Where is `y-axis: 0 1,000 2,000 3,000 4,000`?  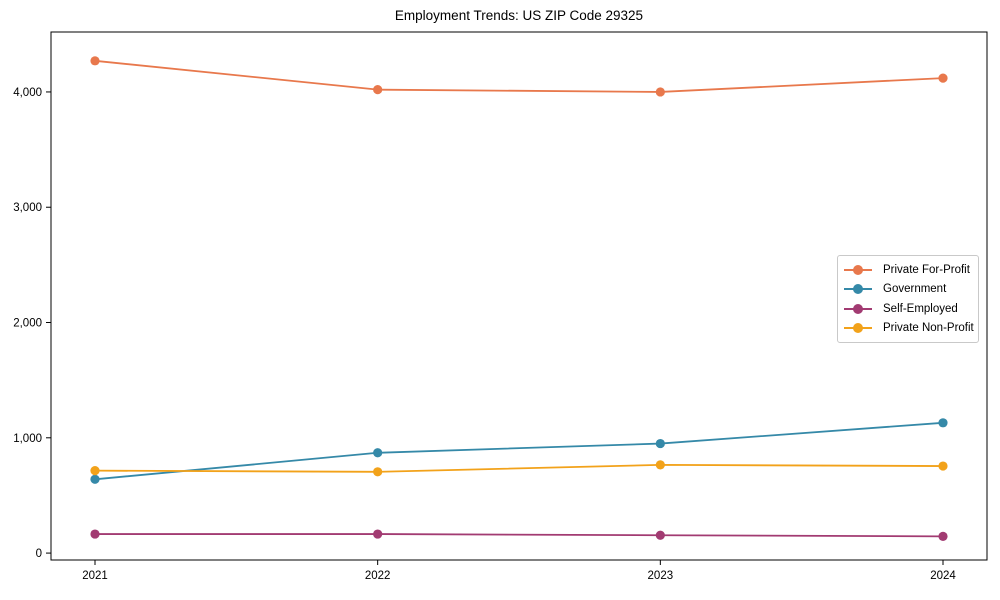 y-axis: 0 1,000 2,000 3,000 4,000 is located at coordinates (32, 323).